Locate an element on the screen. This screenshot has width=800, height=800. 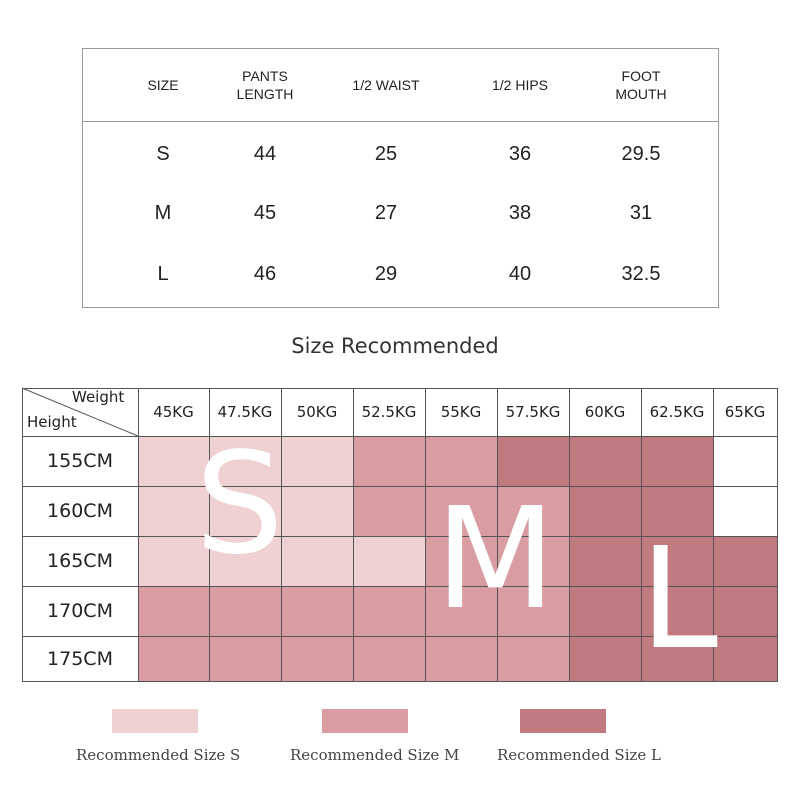
weight-label: 57.5KG is located at coordinates (533, 412).